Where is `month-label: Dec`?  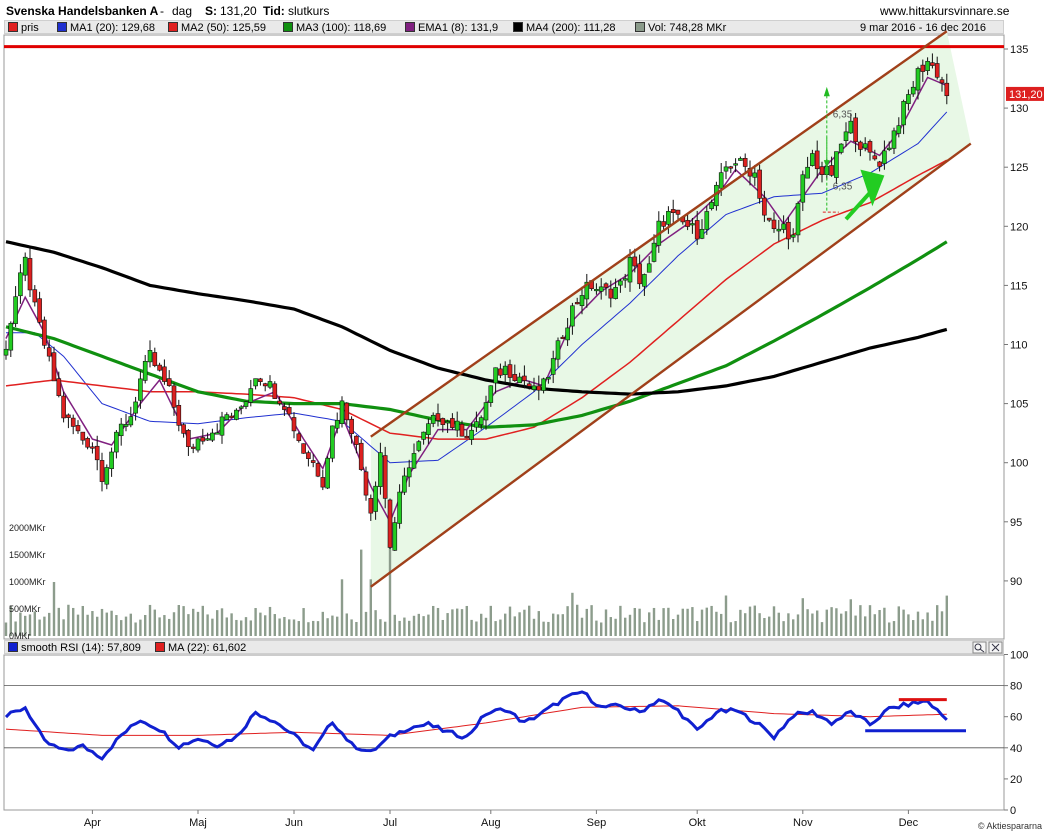
month-label: Dec is located at coordinates (909, 823).